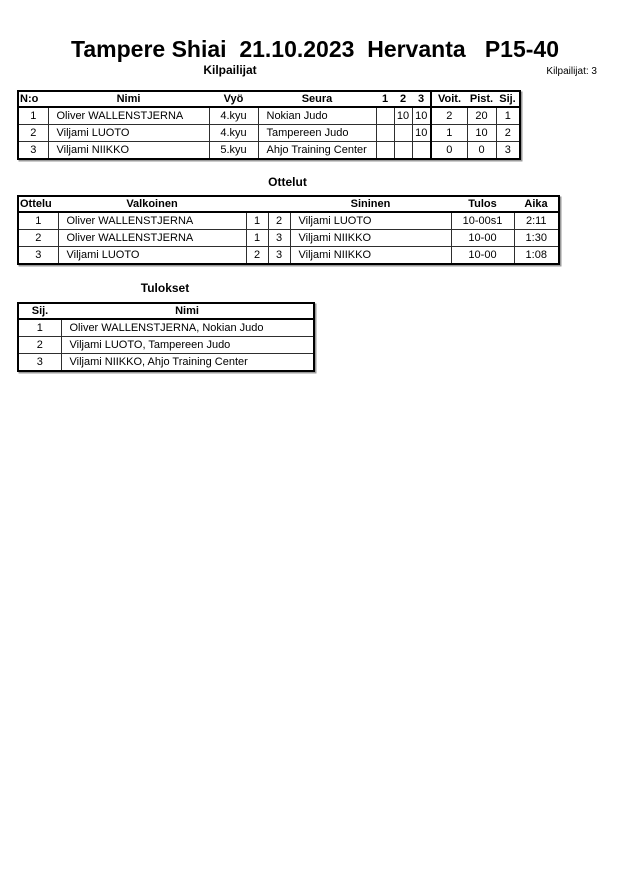 The width and height of the screenshot is (630, 891). What do you see at coordinates (449, 115) in the screenshot?
I see `cell-voit: 2` at bounding box center [449, 115].